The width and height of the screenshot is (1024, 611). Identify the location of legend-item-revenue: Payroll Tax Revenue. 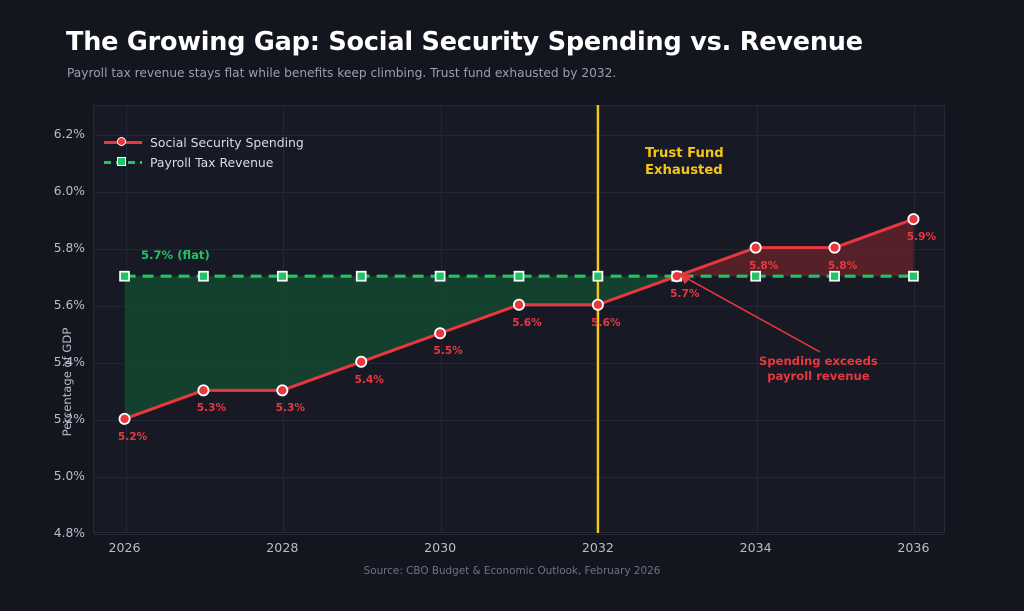
(204, 162).